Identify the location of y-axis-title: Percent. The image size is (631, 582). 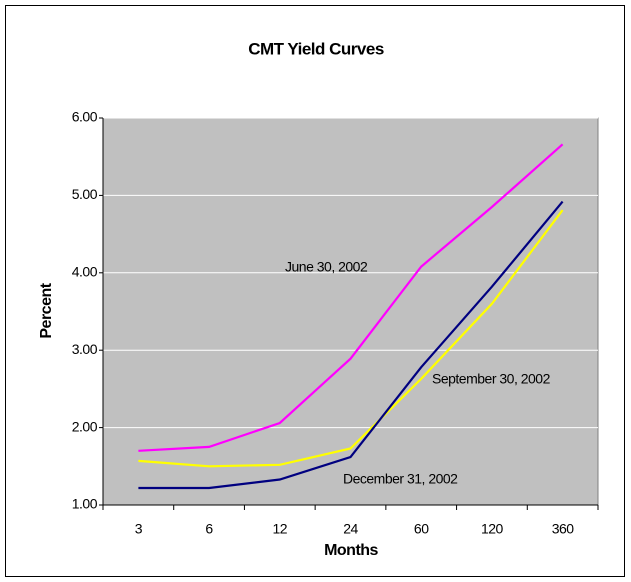
(46, 310).